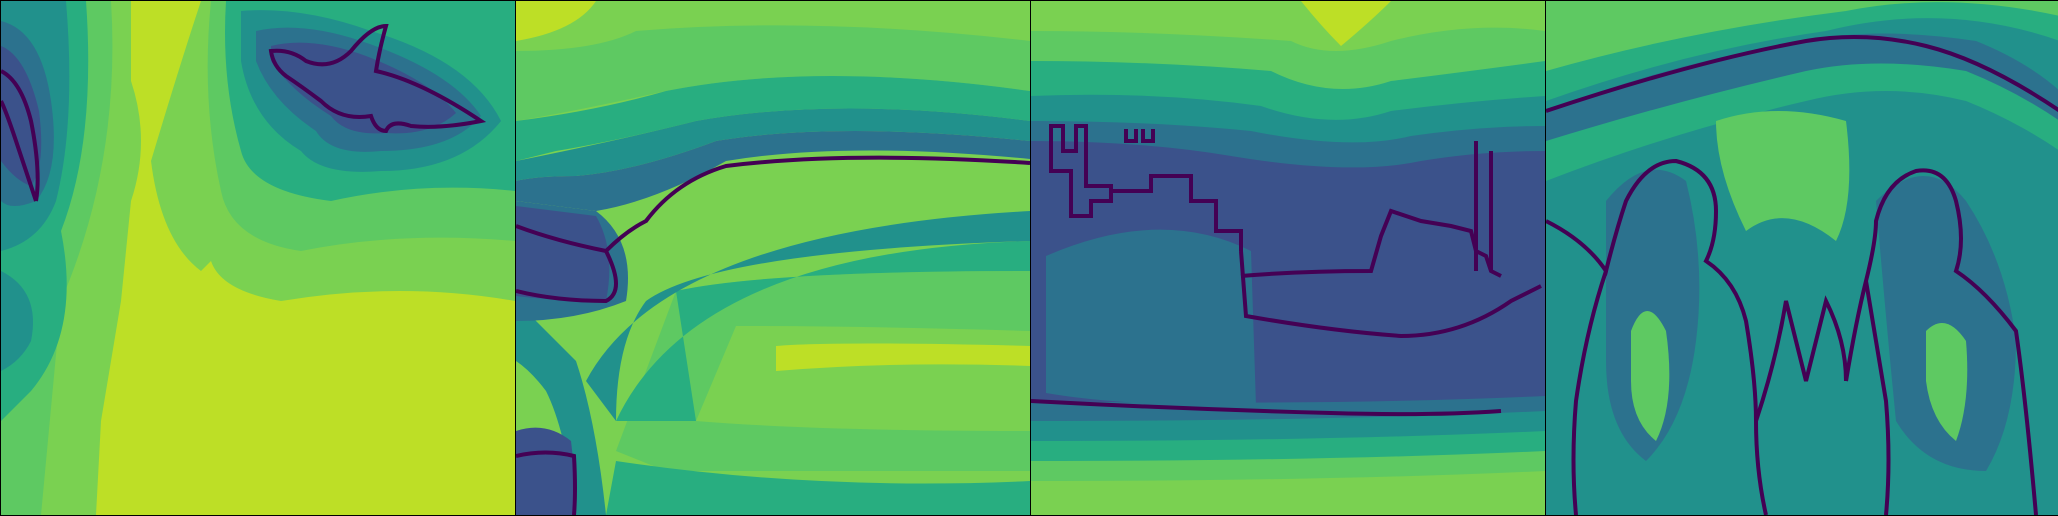 The width and height of the screenshot is (2058, 516). I want to click on building-top-contour, so click(1139, 136).